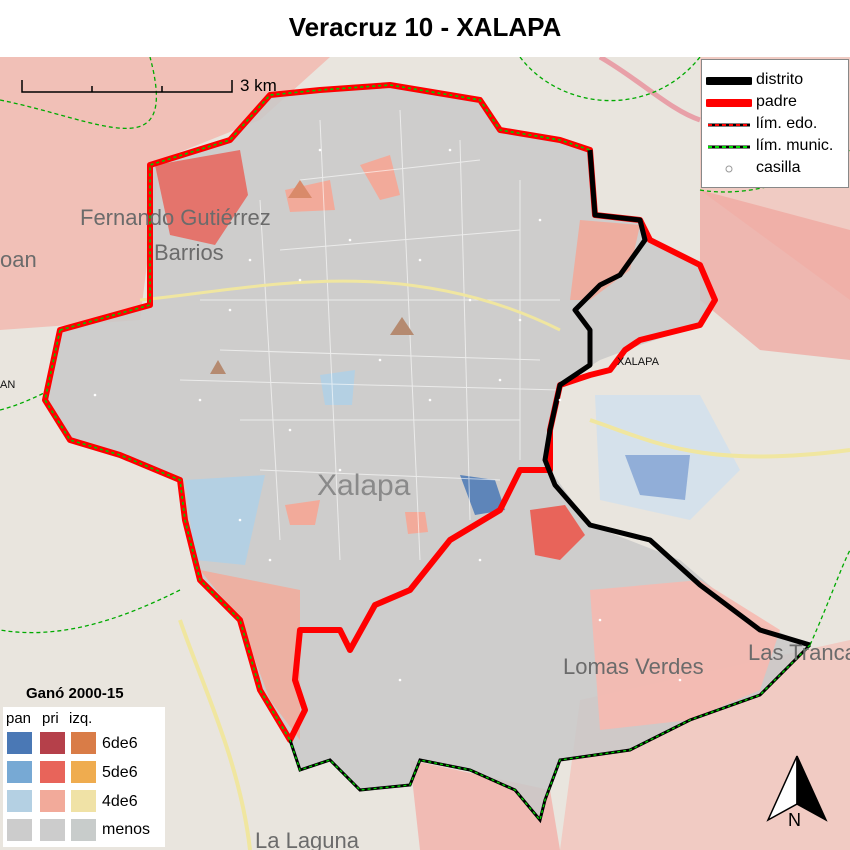 Image resolution: width=850 pixels, height=850 pixels. What do you see at coordinates (425, 27) in the screenshot?
I see `map-title: Veracruz 10 - XALAPA` at bounding box center [425, 27].